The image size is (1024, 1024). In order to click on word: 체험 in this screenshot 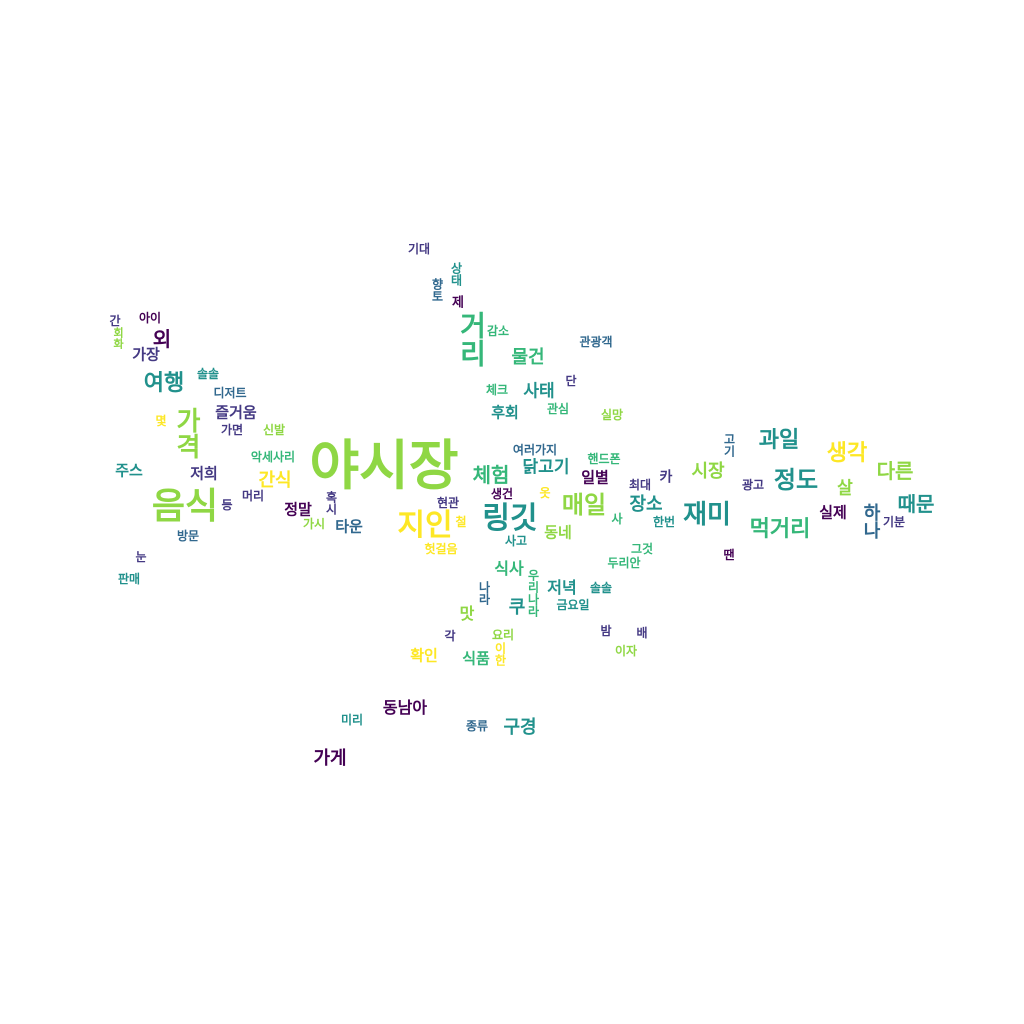, I will do `click(491, 475)`.